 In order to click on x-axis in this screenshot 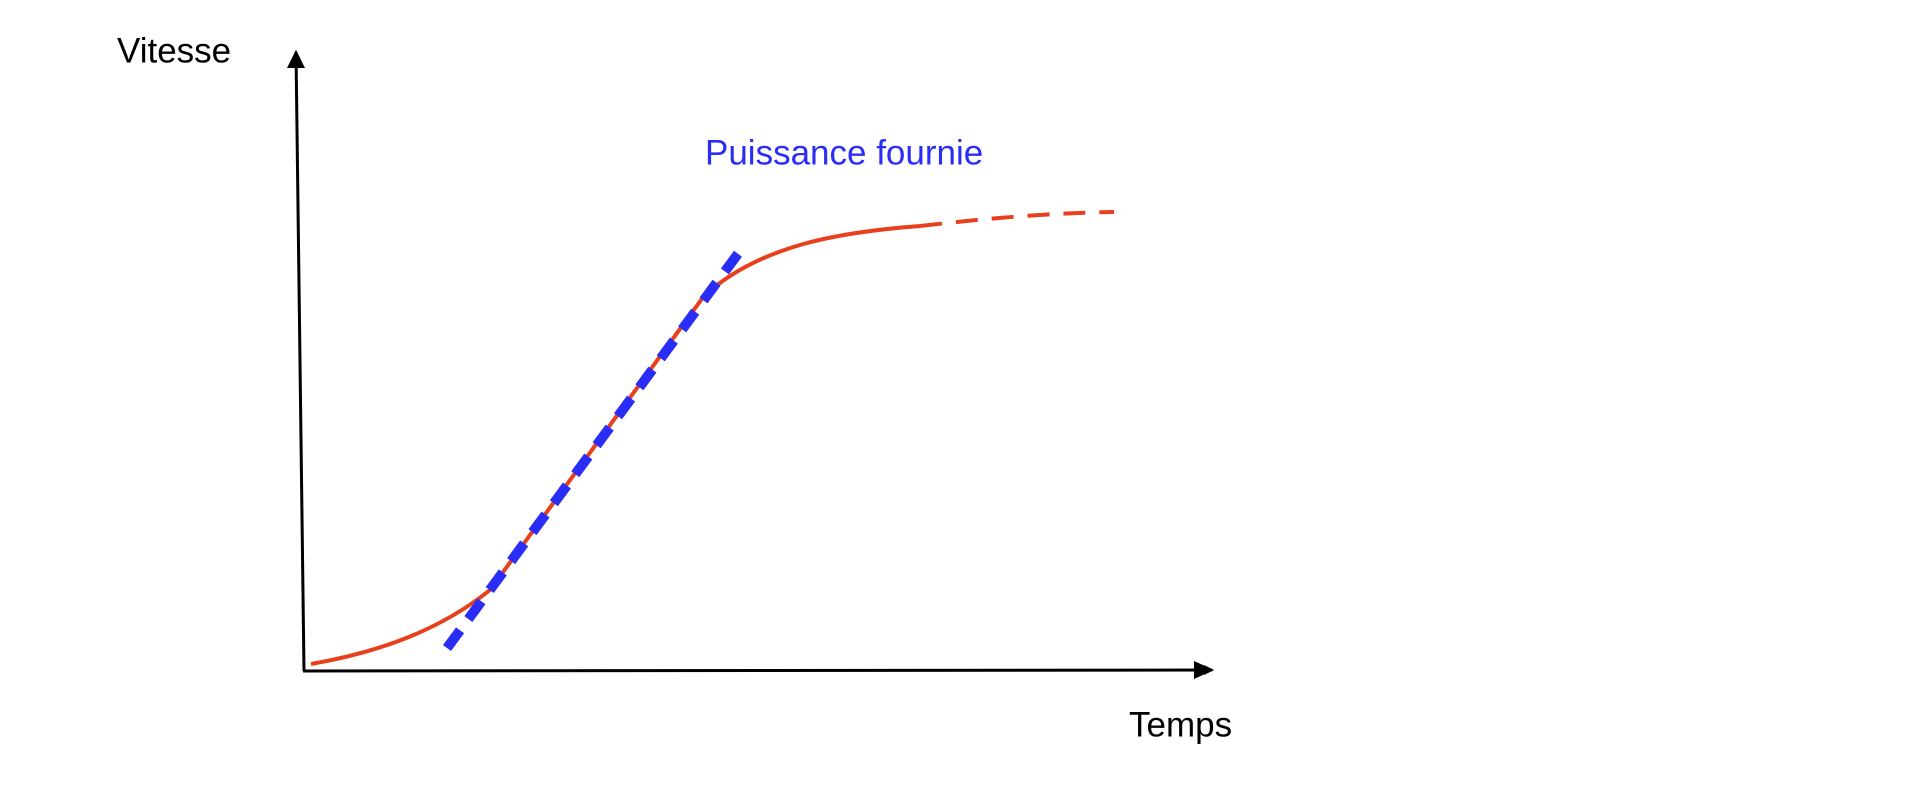, I will do `click(758, 670)`.